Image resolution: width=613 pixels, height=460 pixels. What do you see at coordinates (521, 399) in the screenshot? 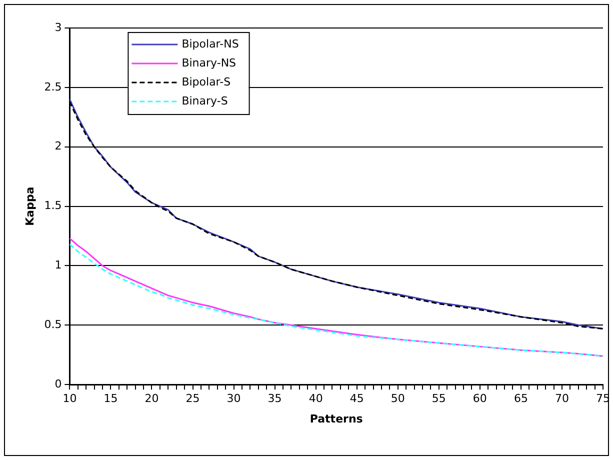
I see `x-tick-label: 65` at bounding box center [521, 399].